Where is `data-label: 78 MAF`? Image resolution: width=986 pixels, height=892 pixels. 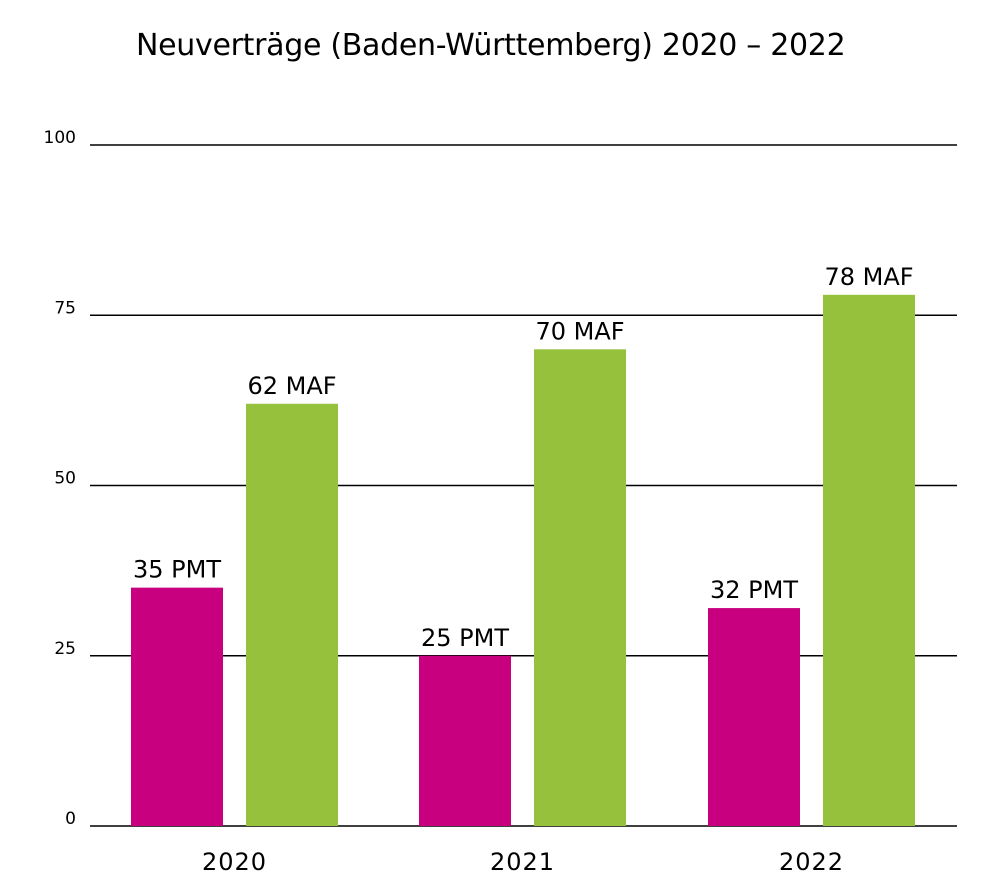
data-label: 78 MAF is located at coordinates (868, 277).